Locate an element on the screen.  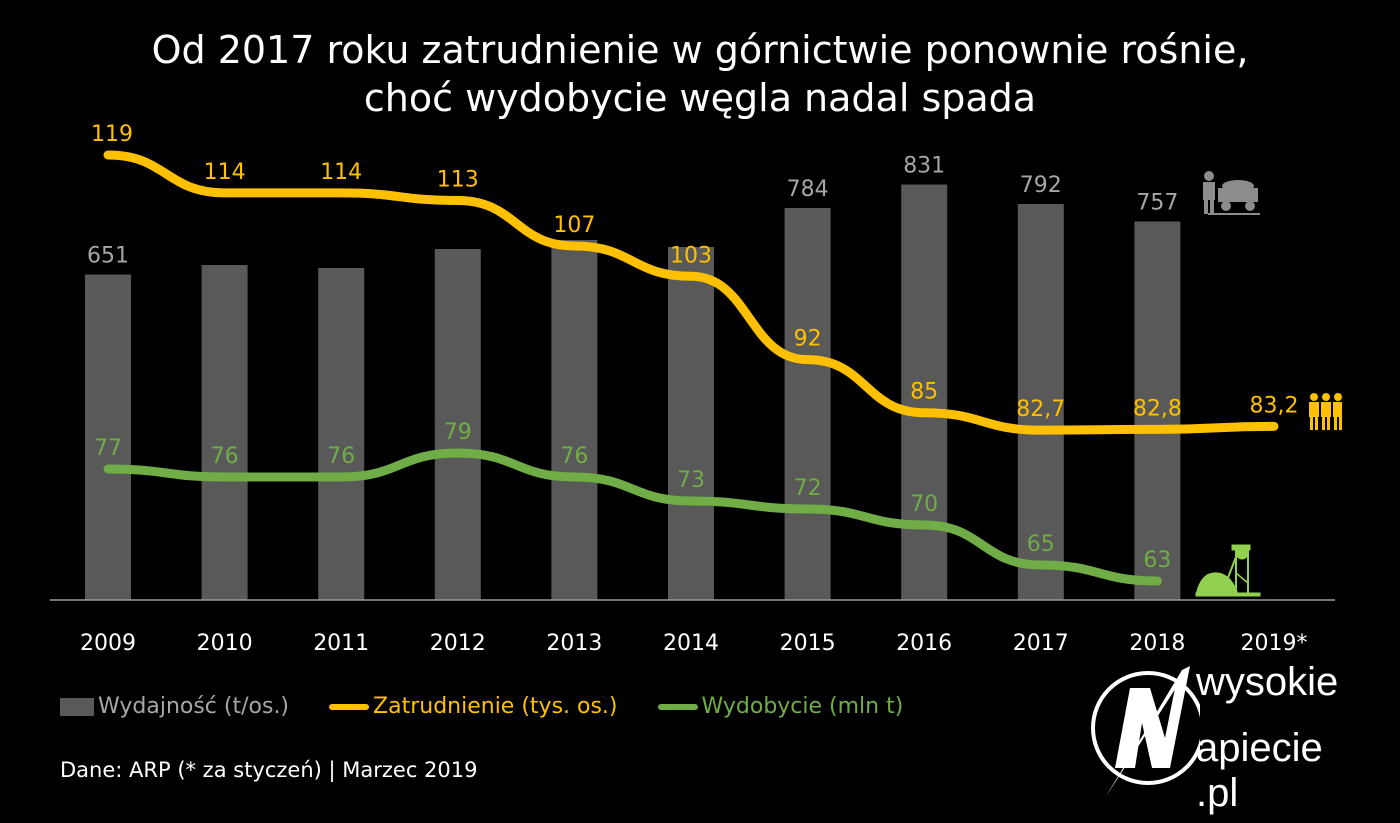
title-line-2: choć wydobycie węgla nadal spada is located at coordinates (700, 98).